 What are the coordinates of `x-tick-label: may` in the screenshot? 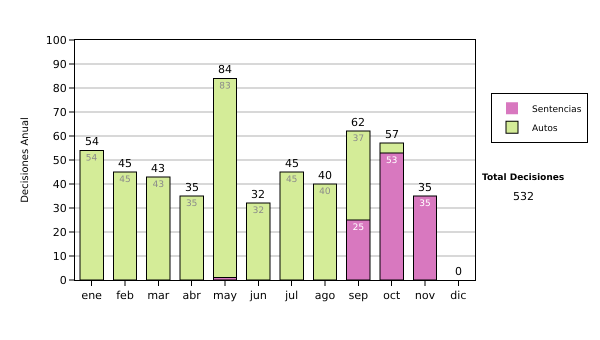 It's located at (225, 295).